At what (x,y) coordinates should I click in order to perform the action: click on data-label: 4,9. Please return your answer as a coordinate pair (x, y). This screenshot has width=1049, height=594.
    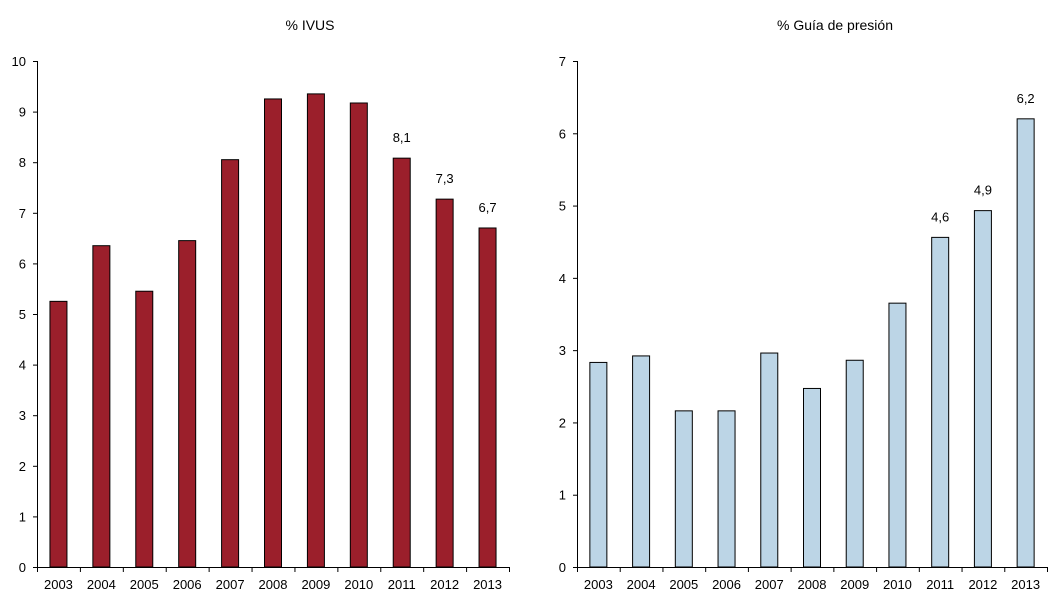
    Looking at the image, I should click on (983, 190).